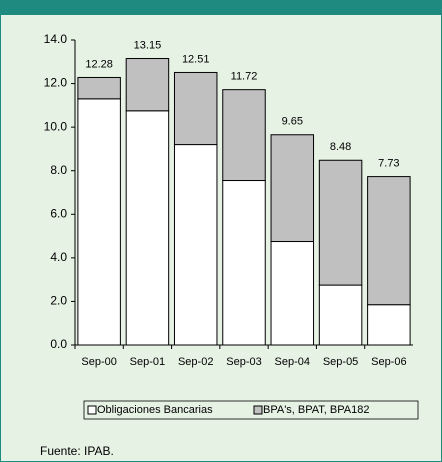 The width and height of the screenshot is (442, 462). What do you see at coordinates (147, 362) in the screenshot?
I see `x-tick-label: Sep-01` at bounding box center [147, 362].